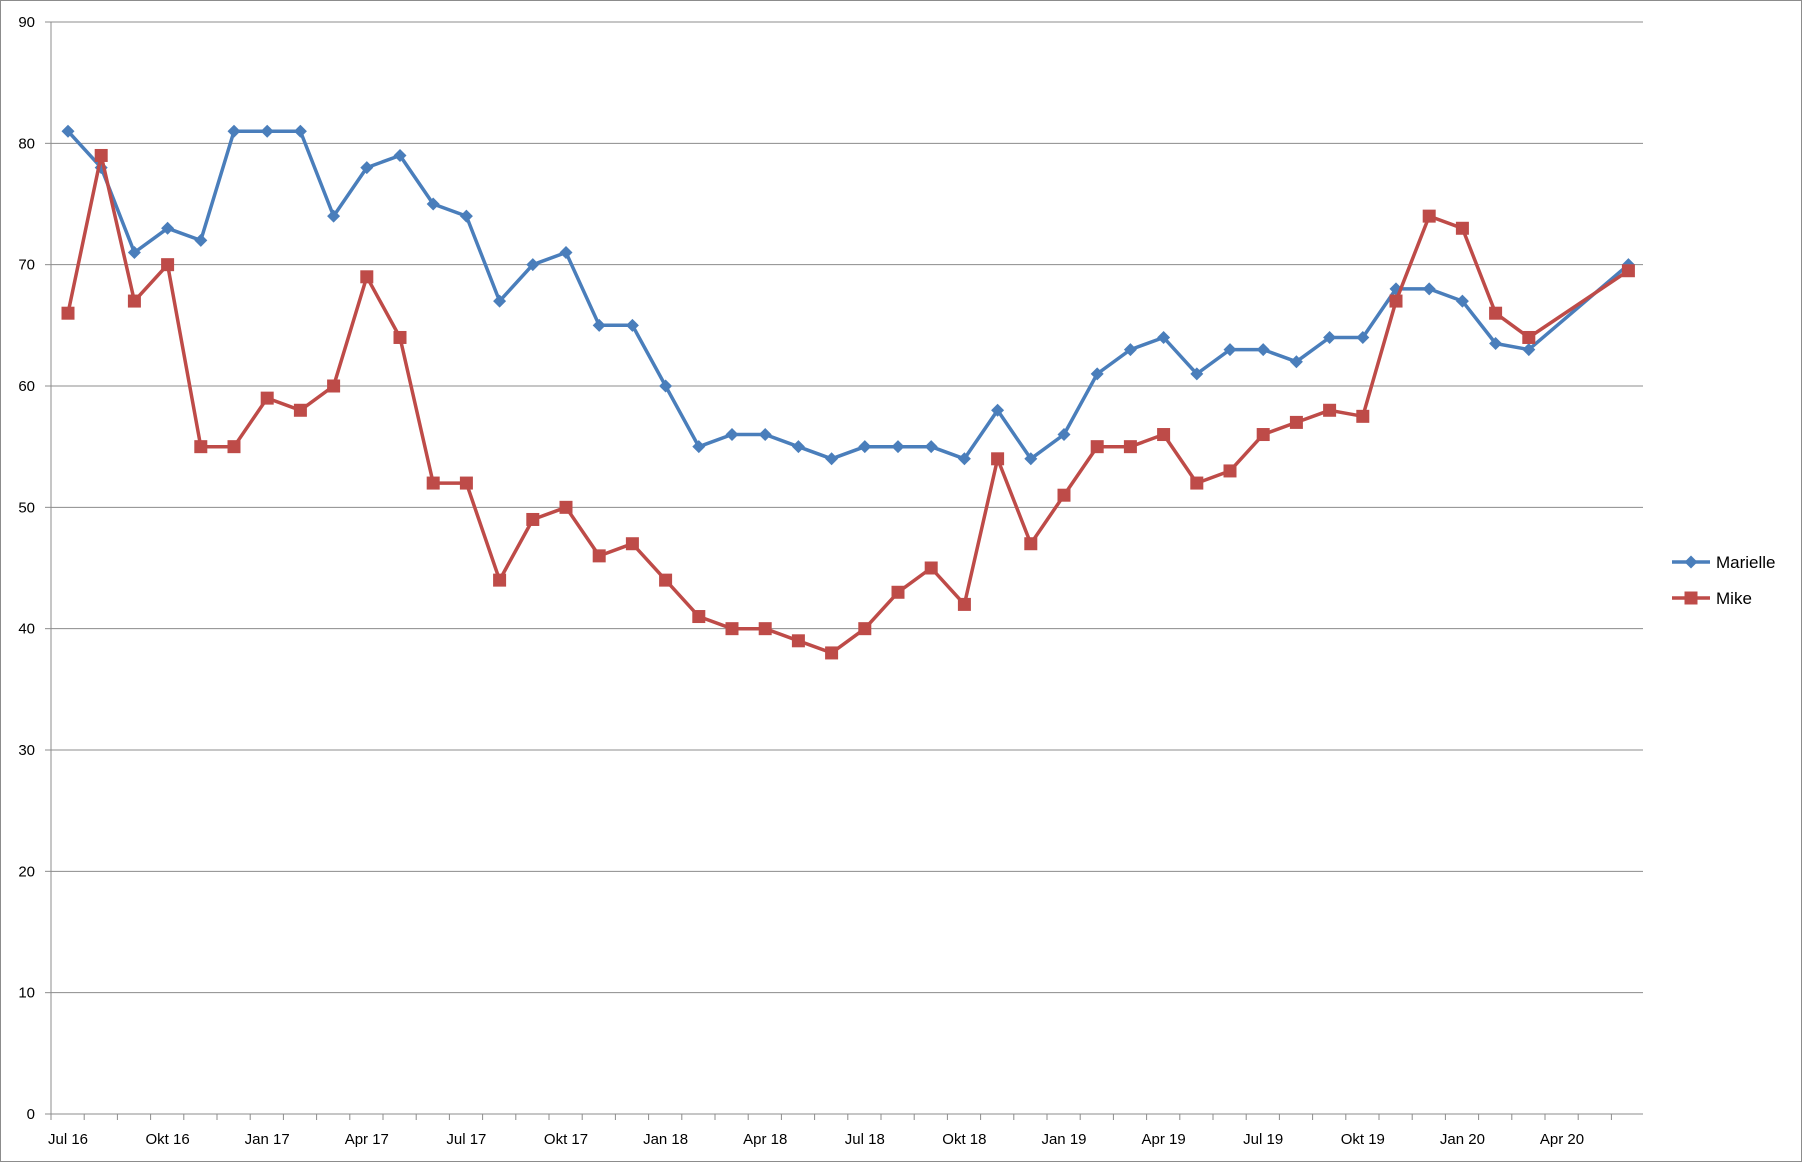  What do you see at coordinates (26, 871) in the screenshot?
I see `y-tick-label: 20` at bounding box center [26, 871].